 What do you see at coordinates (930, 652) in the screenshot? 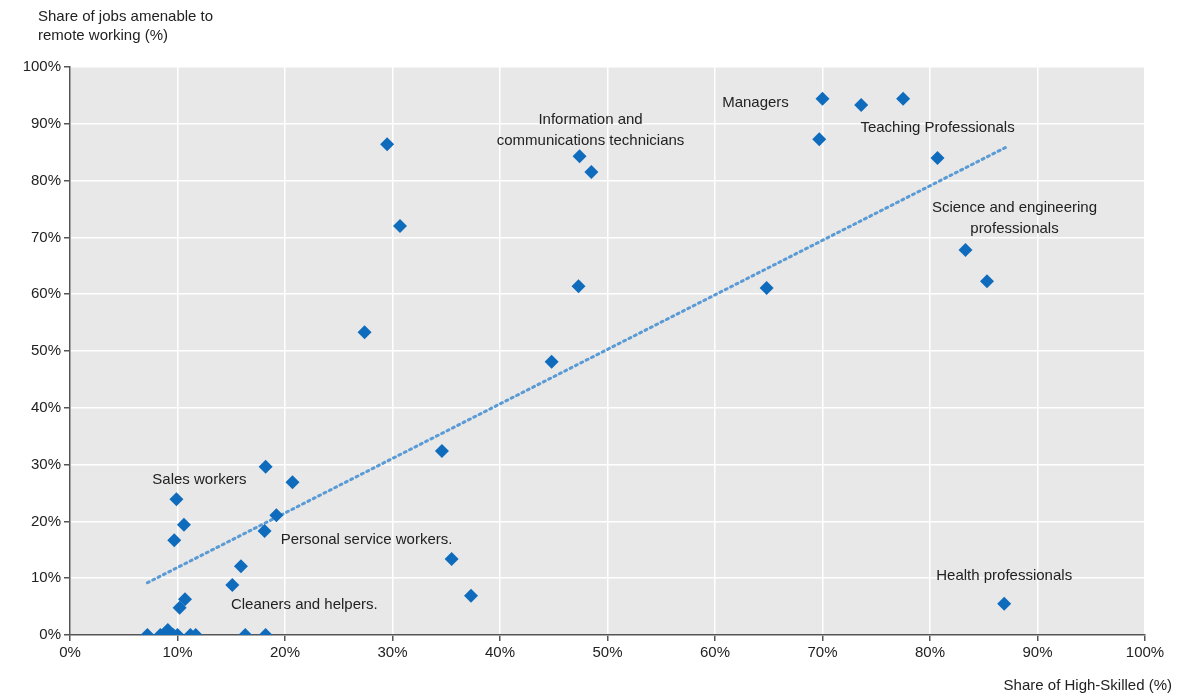
I see `x-tick-label: 80%` at bounding box center [930, 652].